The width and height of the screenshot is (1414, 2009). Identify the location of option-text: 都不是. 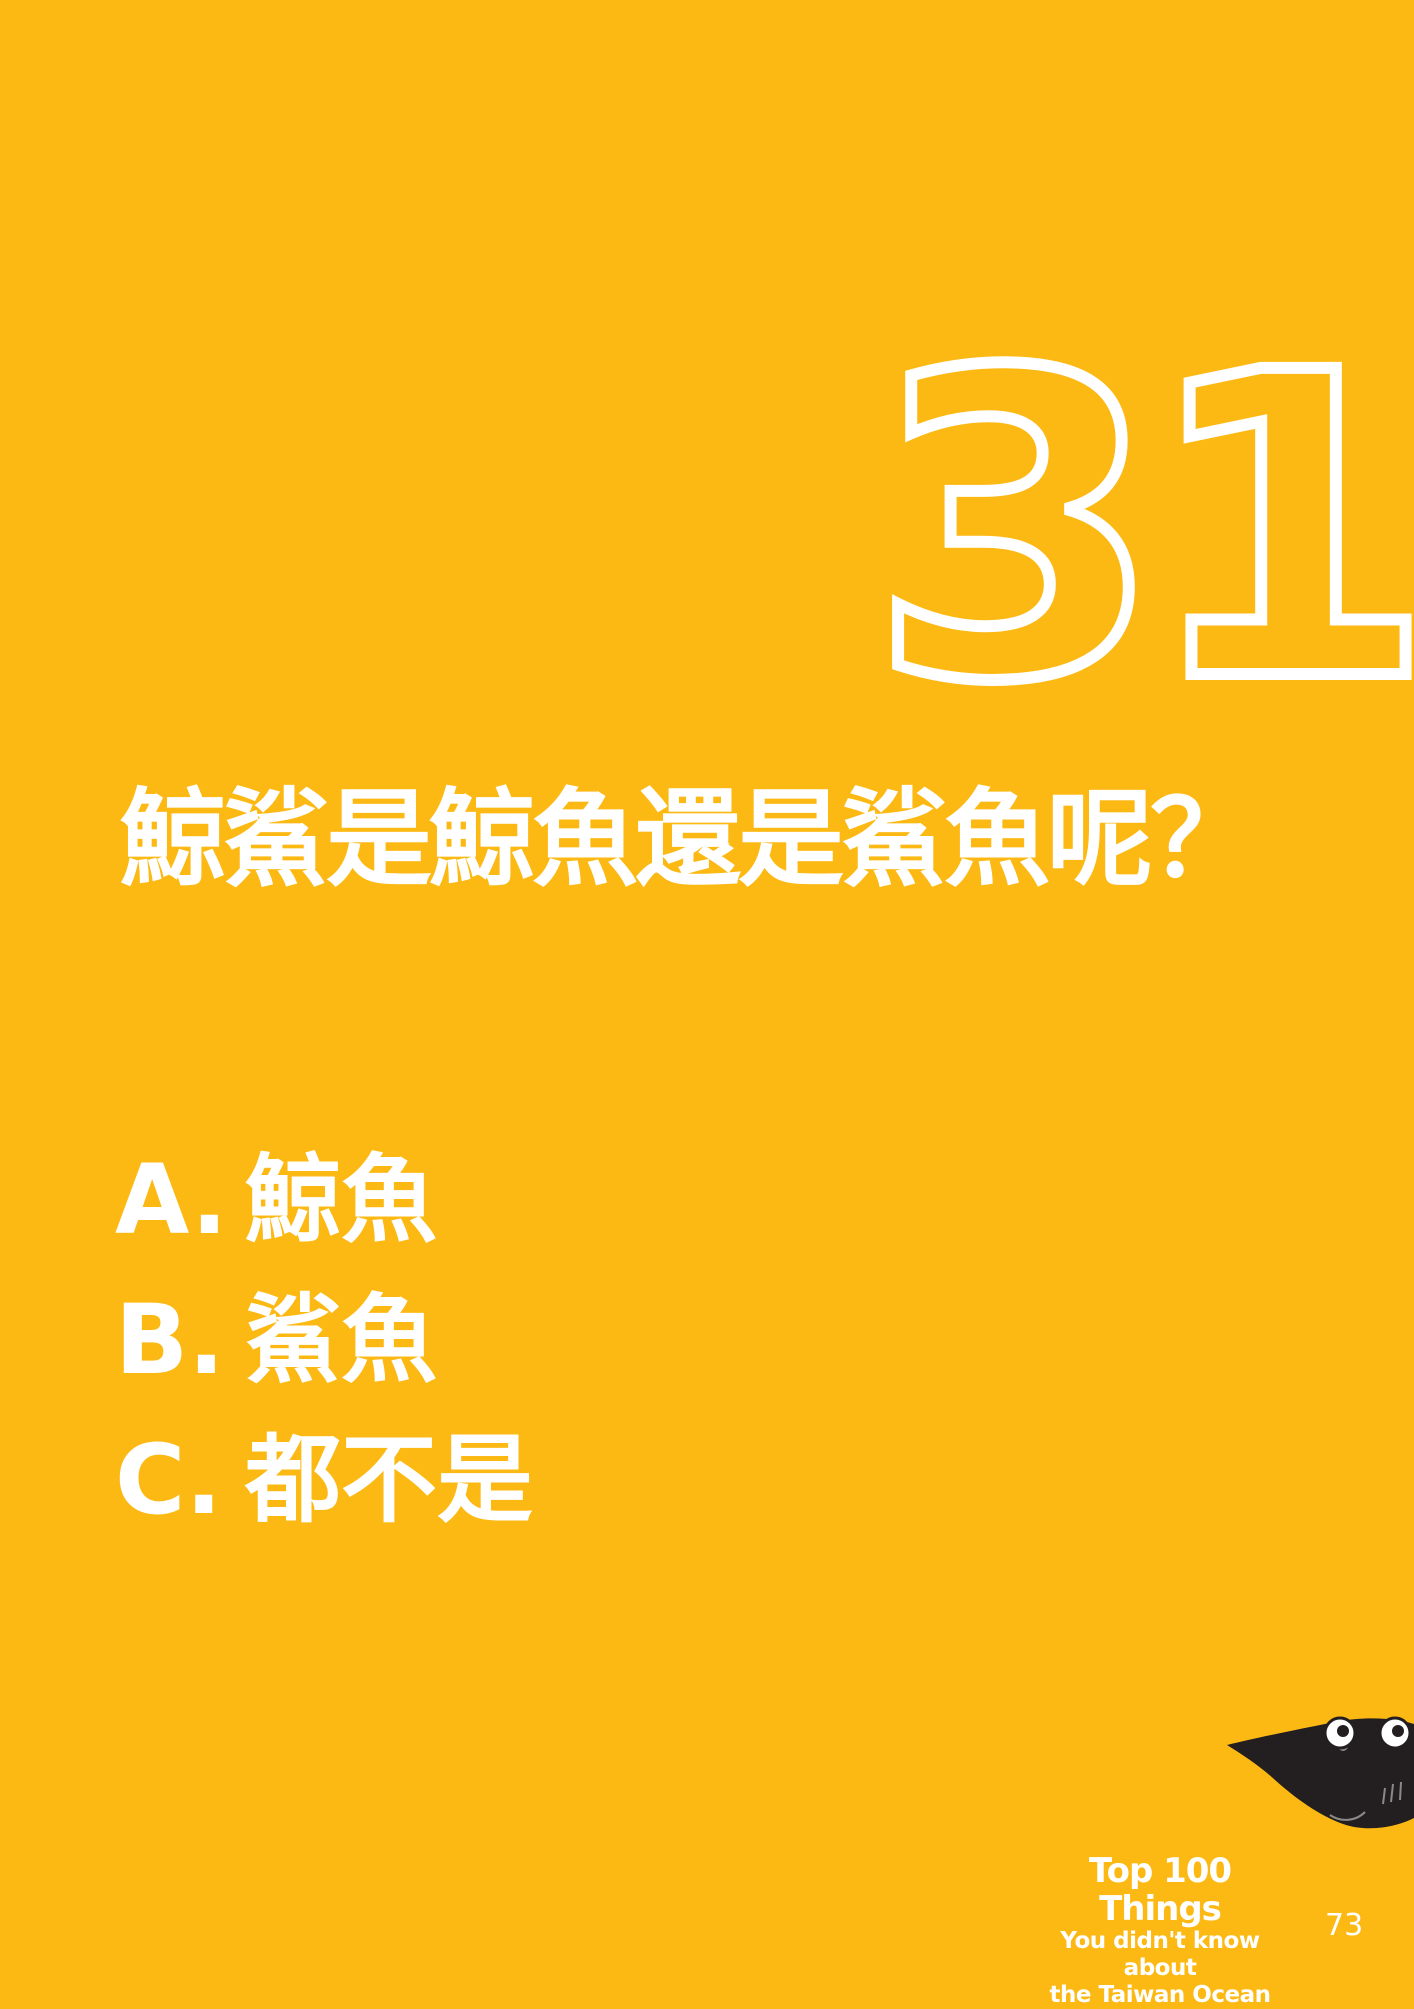
(389, 1480).